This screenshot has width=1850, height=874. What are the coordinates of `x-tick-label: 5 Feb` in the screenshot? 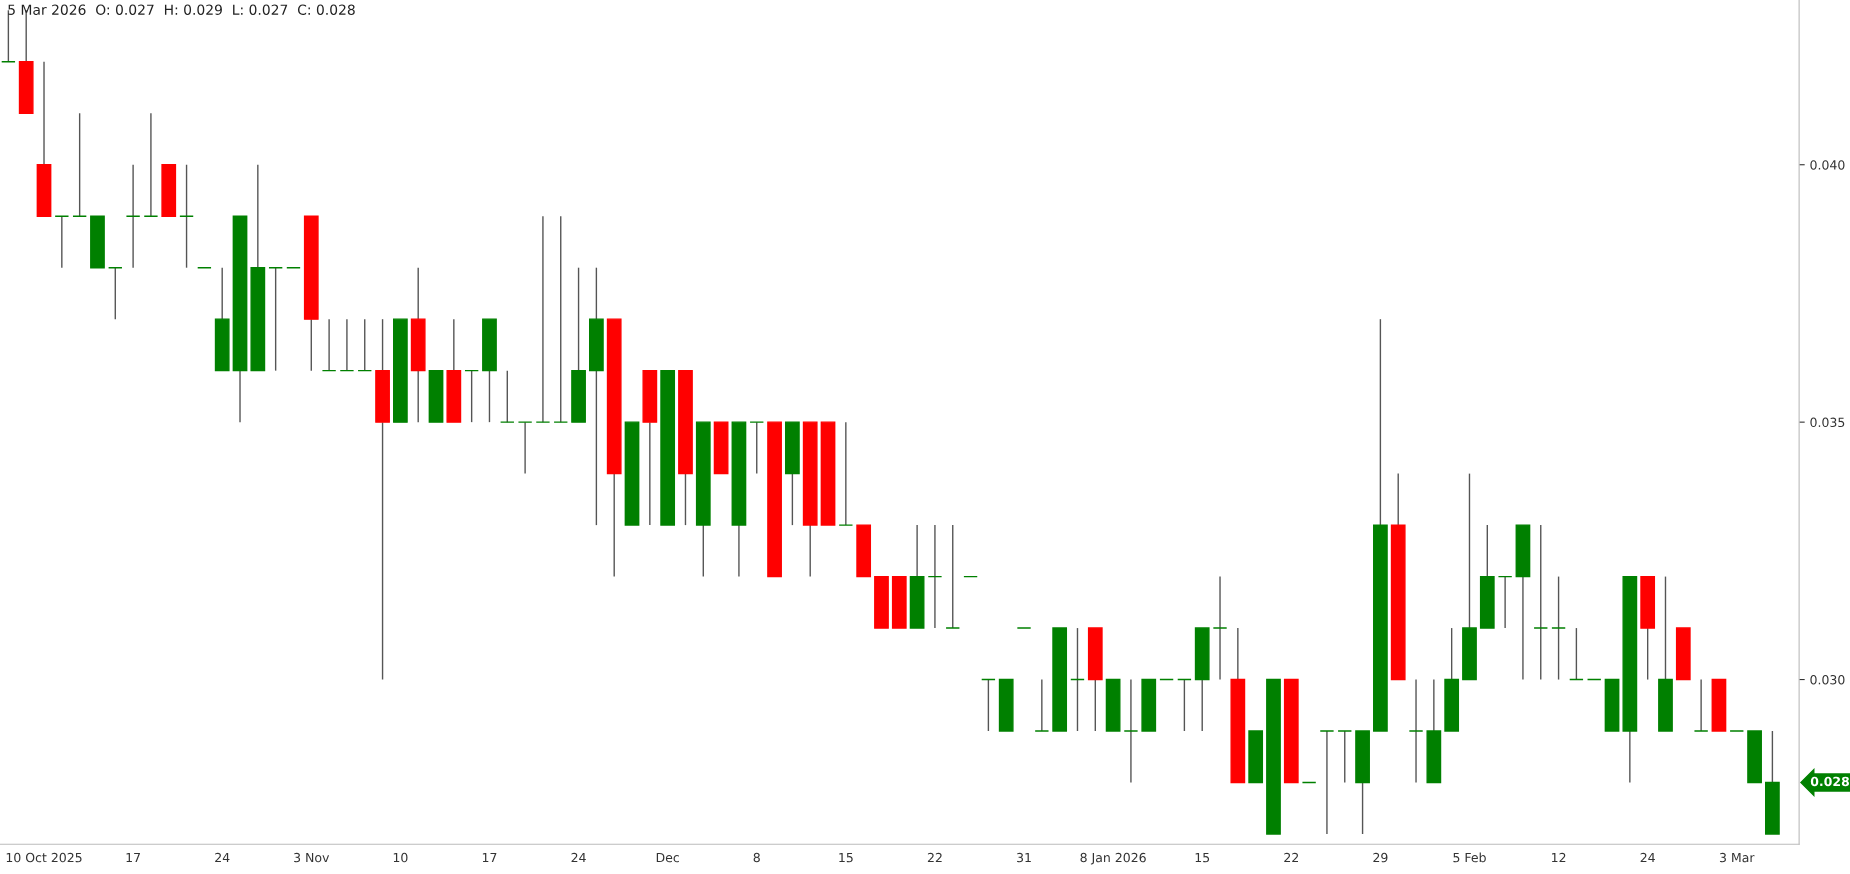 It's located at (1469, 857).